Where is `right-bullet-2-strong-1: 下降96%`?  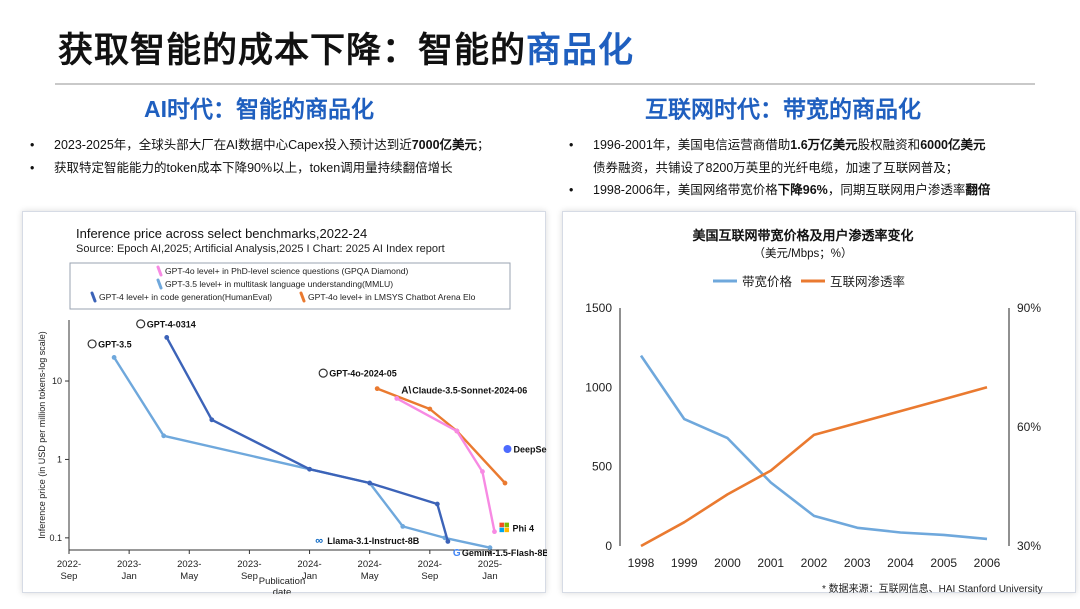 right-bullet-2-strong-1: 下降96% is located at coordinates (802, 190).